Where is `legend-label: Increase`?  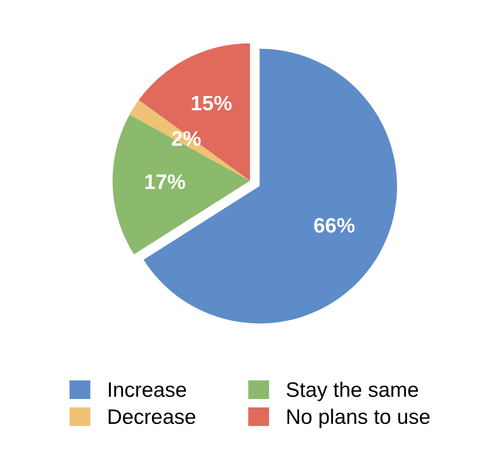 legend-label: Increase is located at coordinates (147, 390).